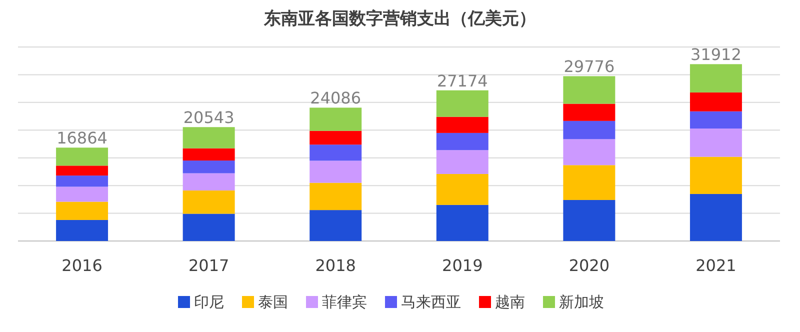 The width and height of the screenshot is (800, 332). What do you see at coordinates (208, 118) in the screenshot?
I see `annotation: 20543` at bounding box center [208, 118].